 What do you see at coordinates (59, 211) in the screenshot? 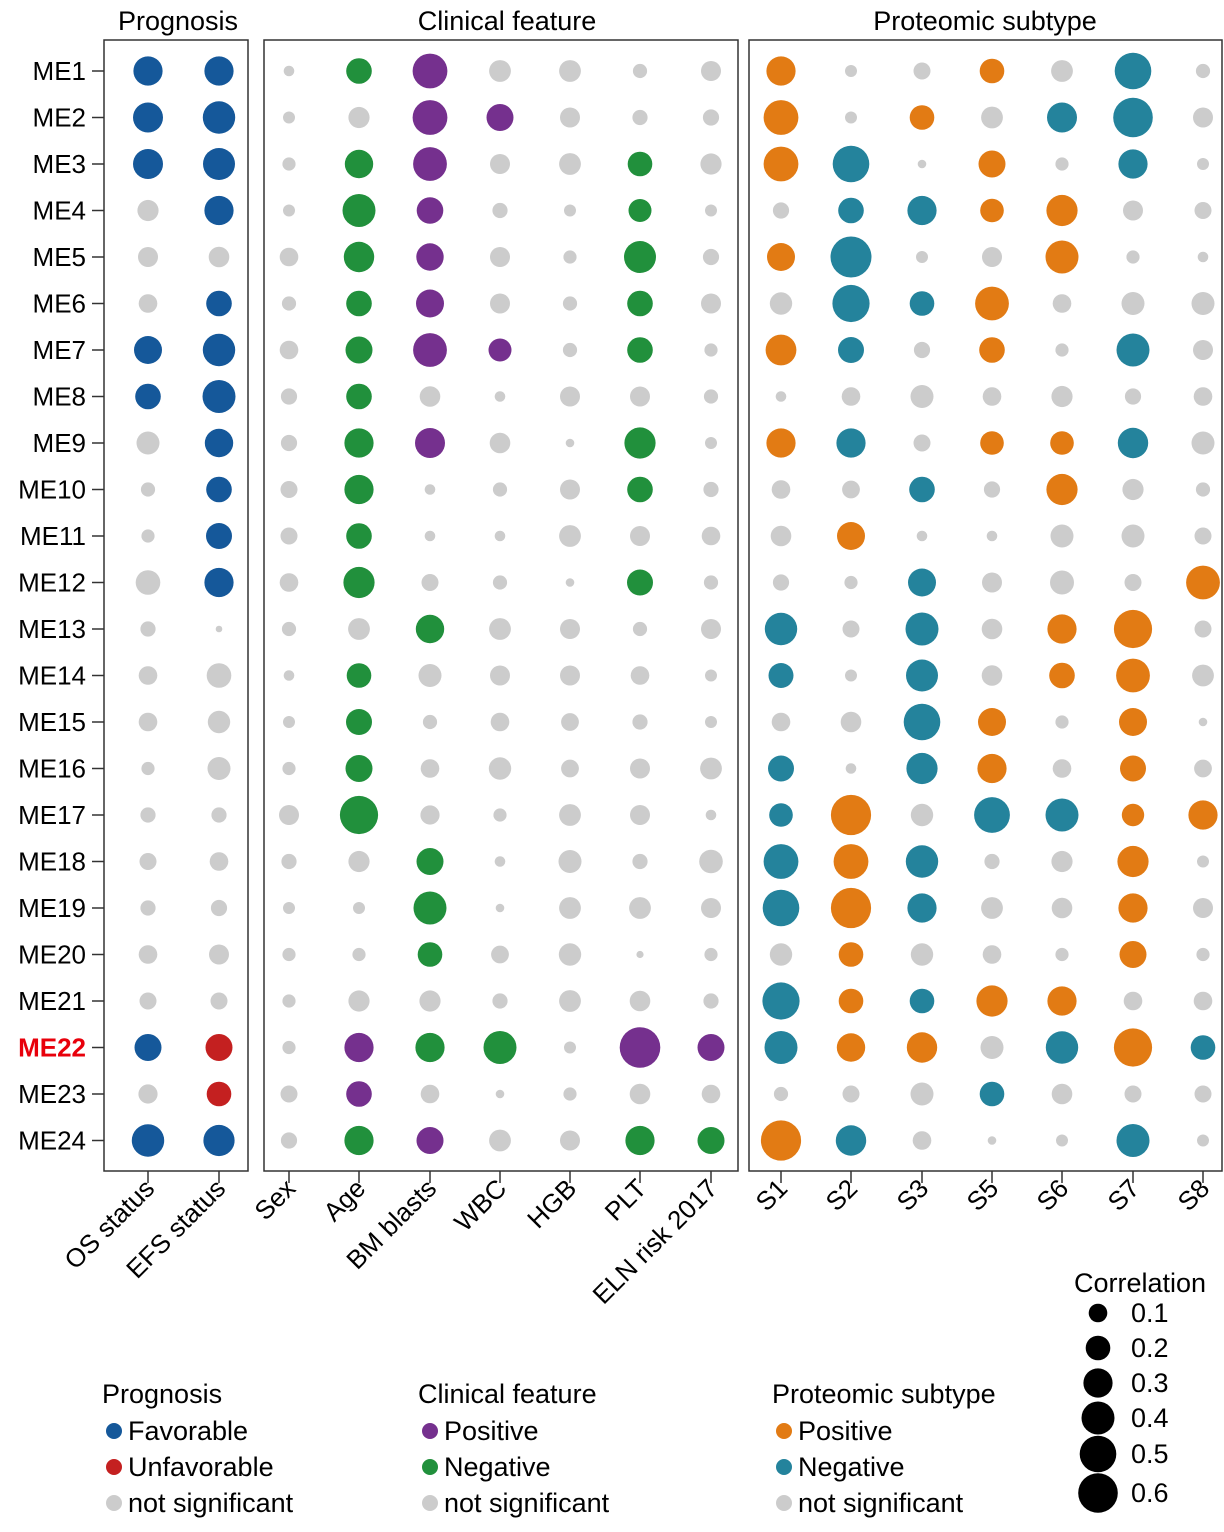
I see `row-label: ME4` at bounding box center [59, 211].